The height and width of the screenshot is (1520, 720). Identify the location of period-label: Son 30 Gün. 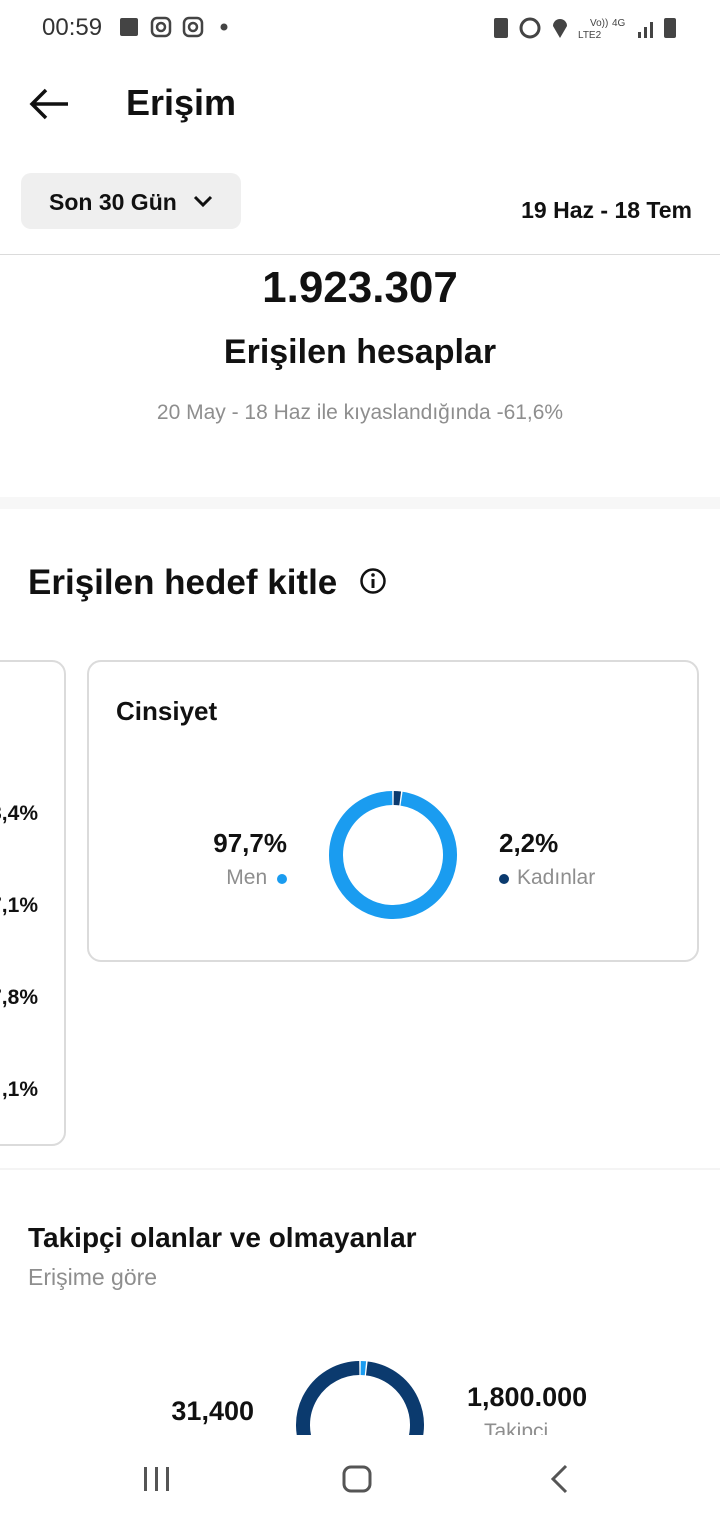
(113, 202).